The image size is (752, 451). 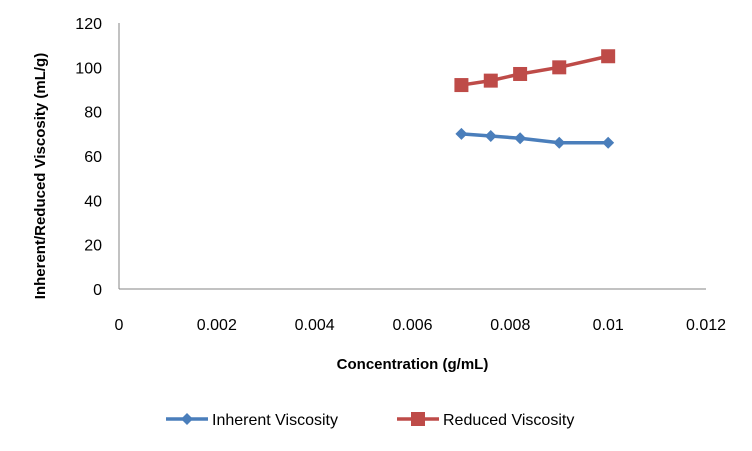 I want to click on x-tick-label: 0.012, so click(x=706, y=325).